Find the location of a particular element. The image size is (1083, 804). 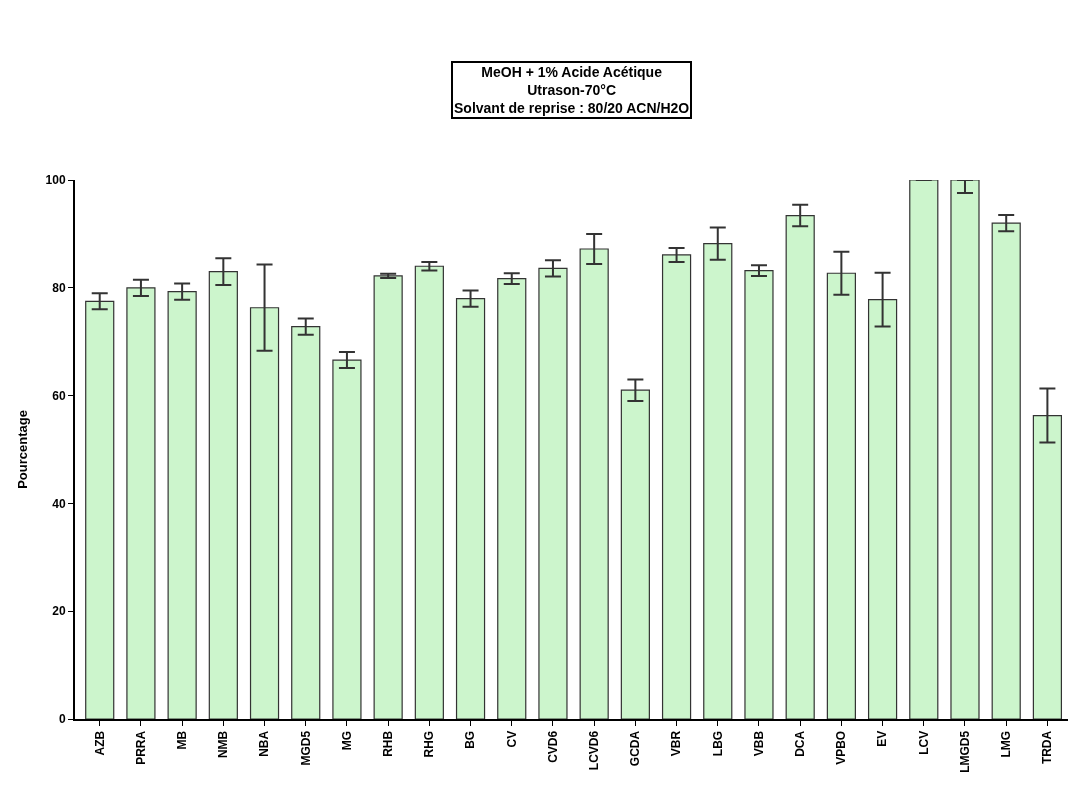

x-tick-label: LCV is located at coordinates (923, 742).